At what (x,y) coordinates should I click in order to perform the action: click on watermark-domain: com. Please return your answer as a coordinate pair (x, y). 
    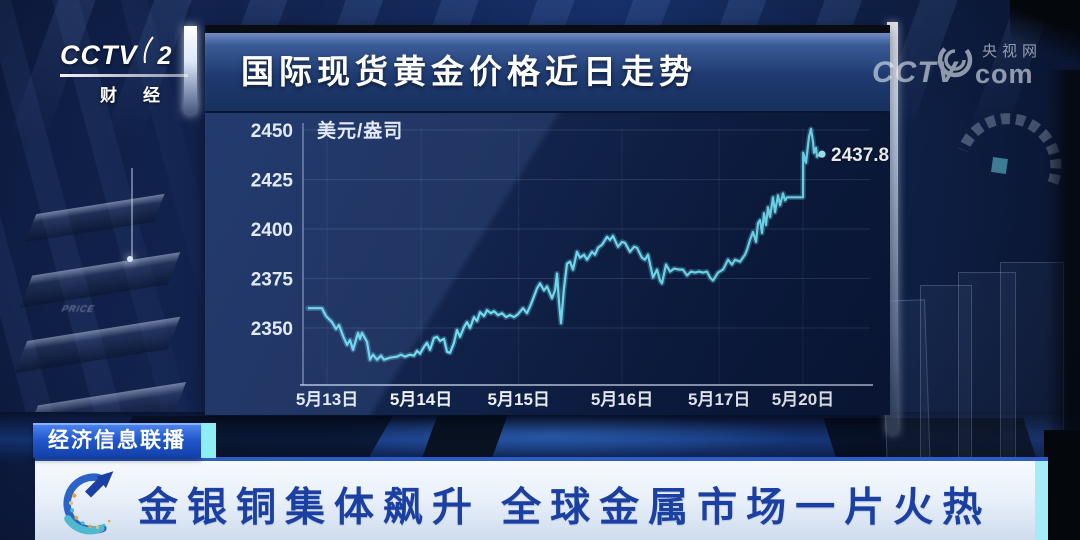
    Looking at the image, I should click on (1004, 74).